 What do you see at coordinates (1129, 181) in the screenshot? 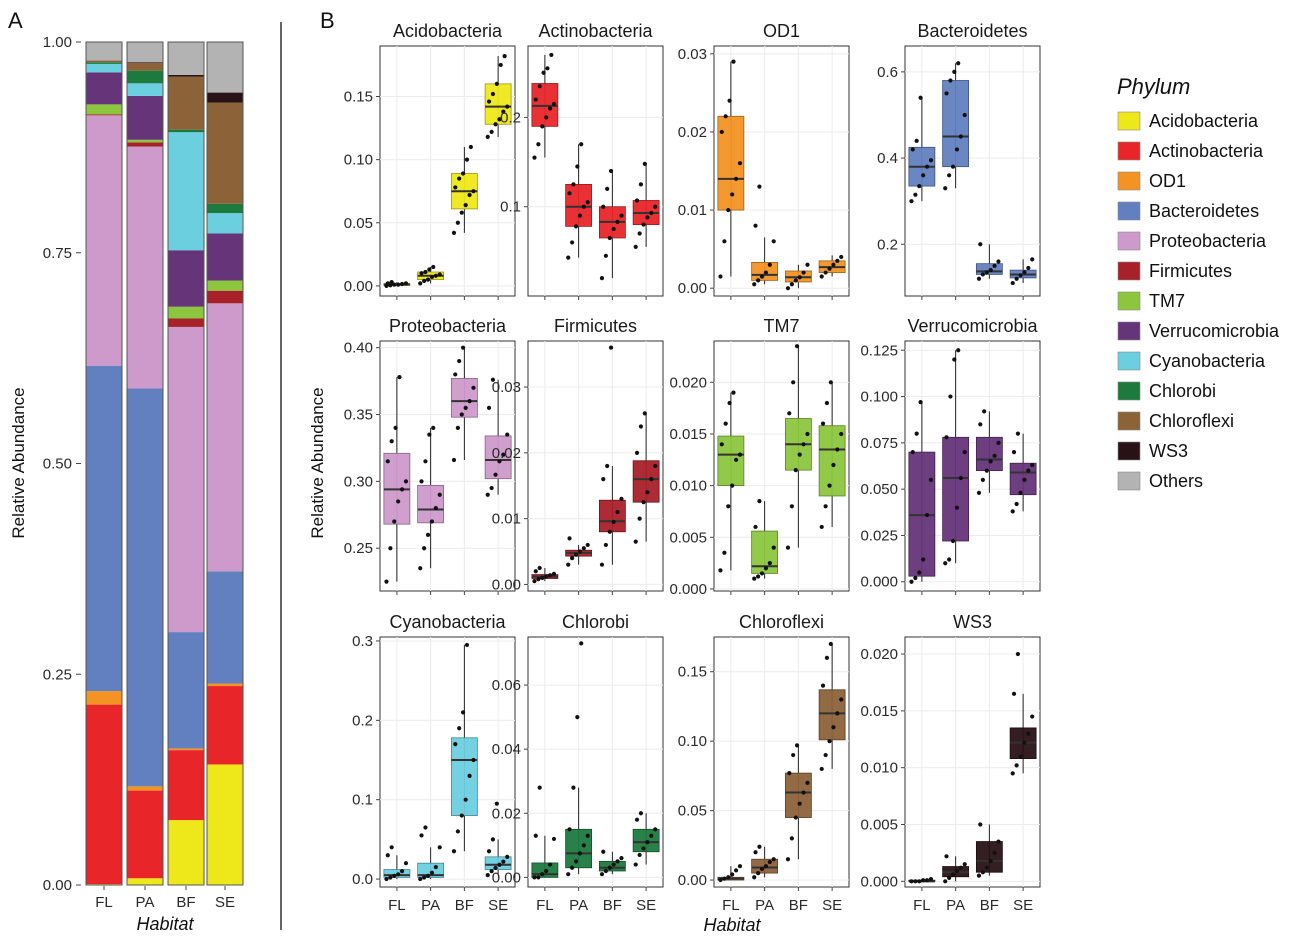
I see `legend-swatch-od1` at bounding box center [1129, 181].